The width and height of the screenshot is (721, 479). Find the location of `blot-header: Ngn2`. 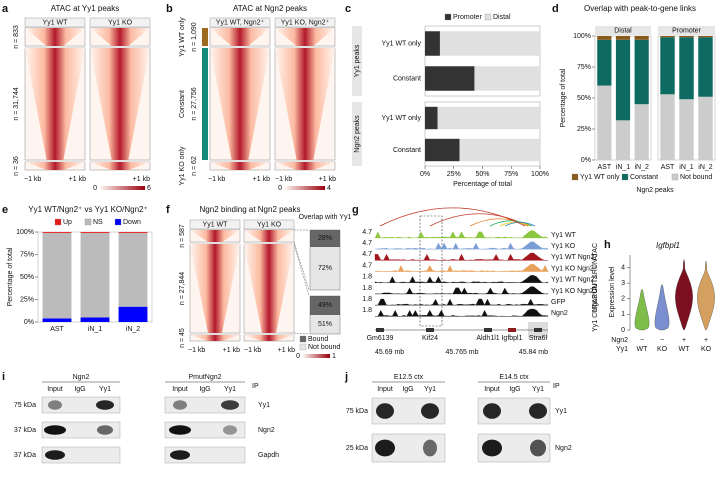

blot-header: Ngn2 is located at coordinates (81, 377).